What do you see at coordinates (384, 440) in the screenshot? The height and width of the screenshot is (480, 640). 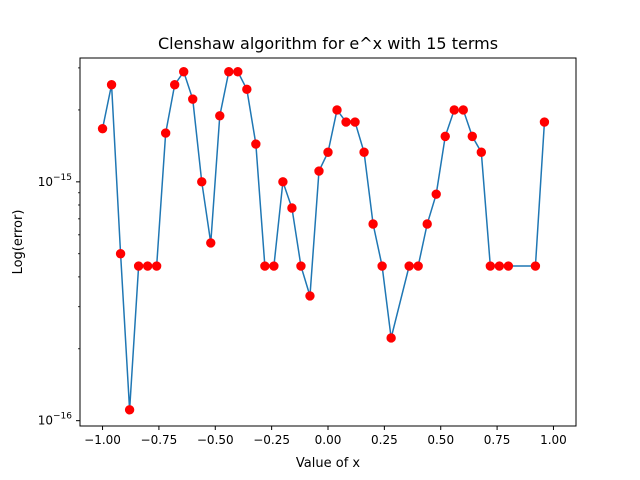 I see `x-tick-label: 0.25` at bounding box center [384, 440].